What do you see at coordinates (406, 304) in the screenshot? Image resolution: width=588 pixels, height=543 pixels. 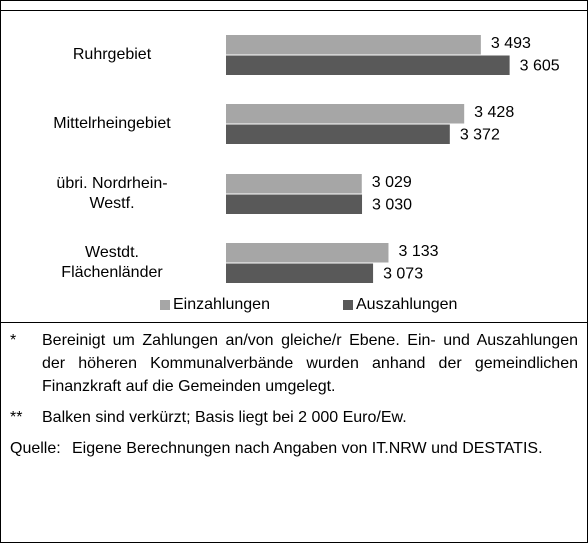 I see `legend-label: Auszahlungen` at bounding box center [406, 304].